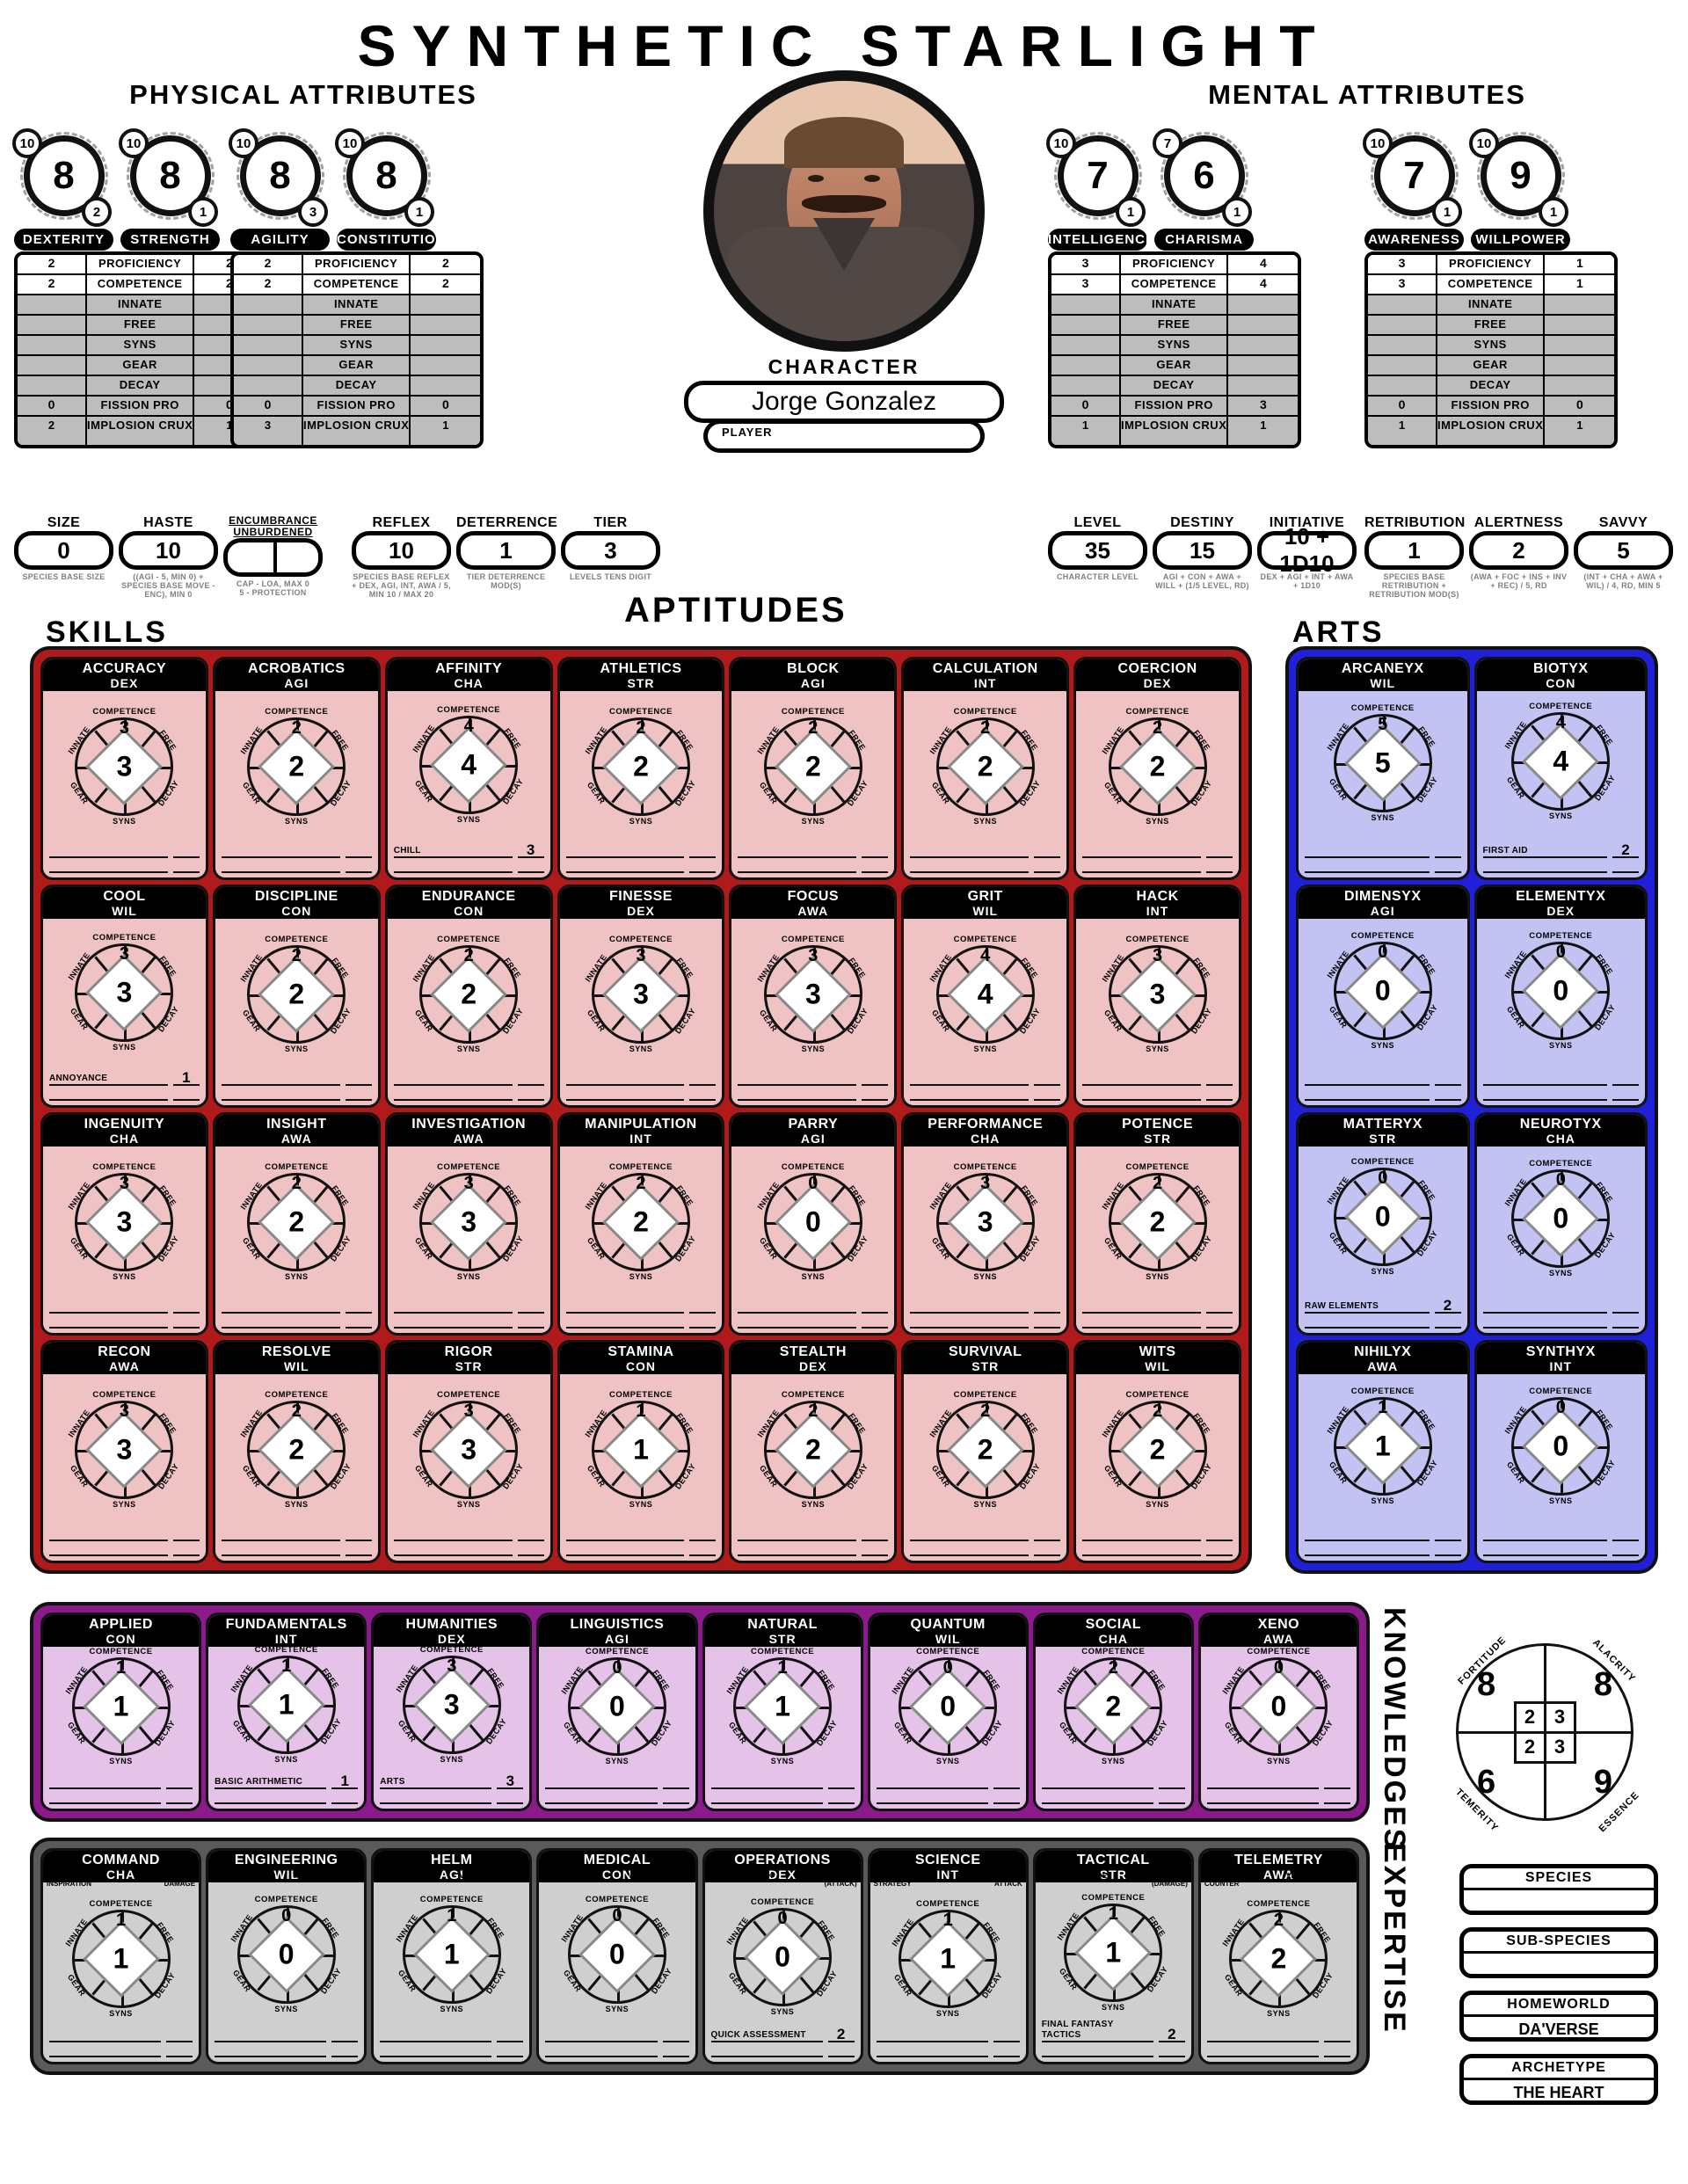 The height and width of the screenshot is (2184, 1688). What do you see at coordinates (1529, 1717) in the screenshot?
I see `compass-inner-tl: 2` at bounding box center [1529, 1717].